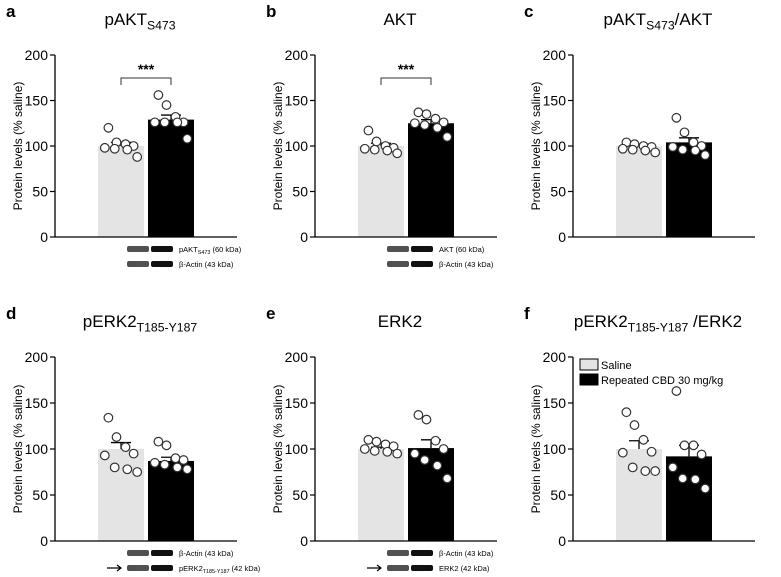 Image resolution: width=781 pixels, height=577 pixels. Describe the element at coordinates (204, 253) in the screenshot. I see `blot-label-sub: S473` at that location.